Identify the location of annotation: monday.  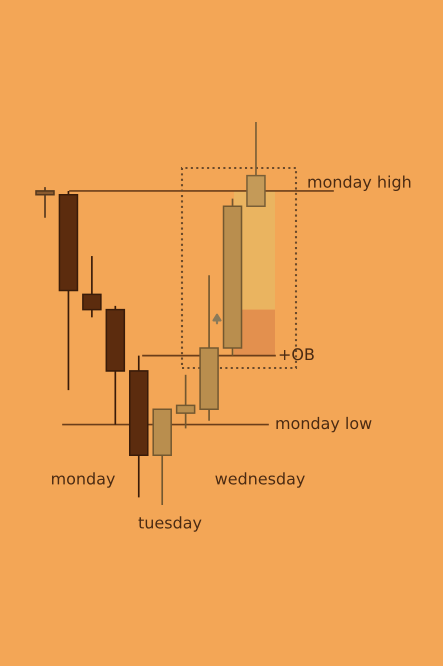
(83, 480).